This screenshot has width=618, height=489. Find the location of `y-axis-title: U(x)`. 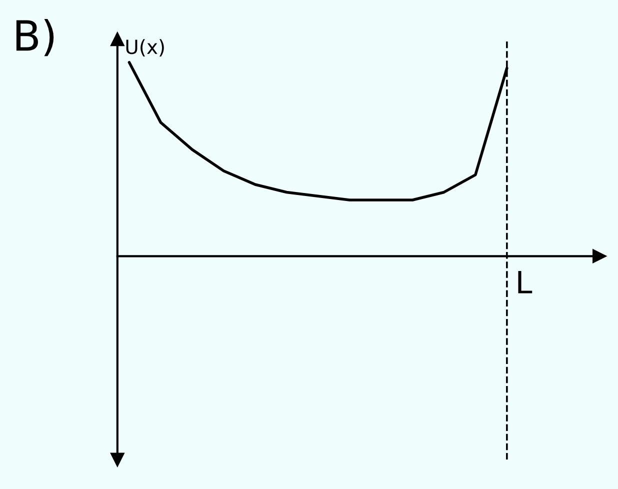

y-axis-title: U(x) is located at coordinates (145, 47).